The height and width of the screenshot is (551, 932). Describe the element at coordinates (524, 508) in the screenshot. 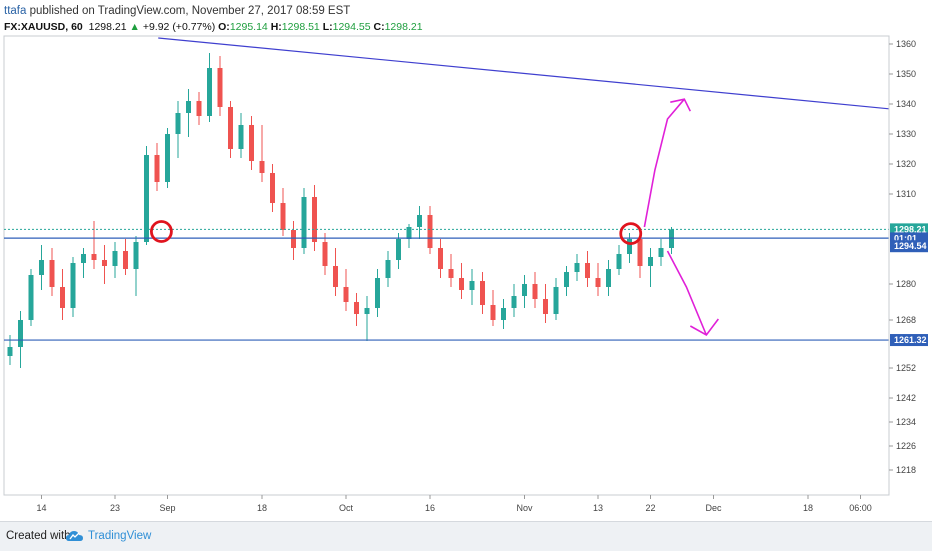

I see `time-tick-label: Nov` at that location.